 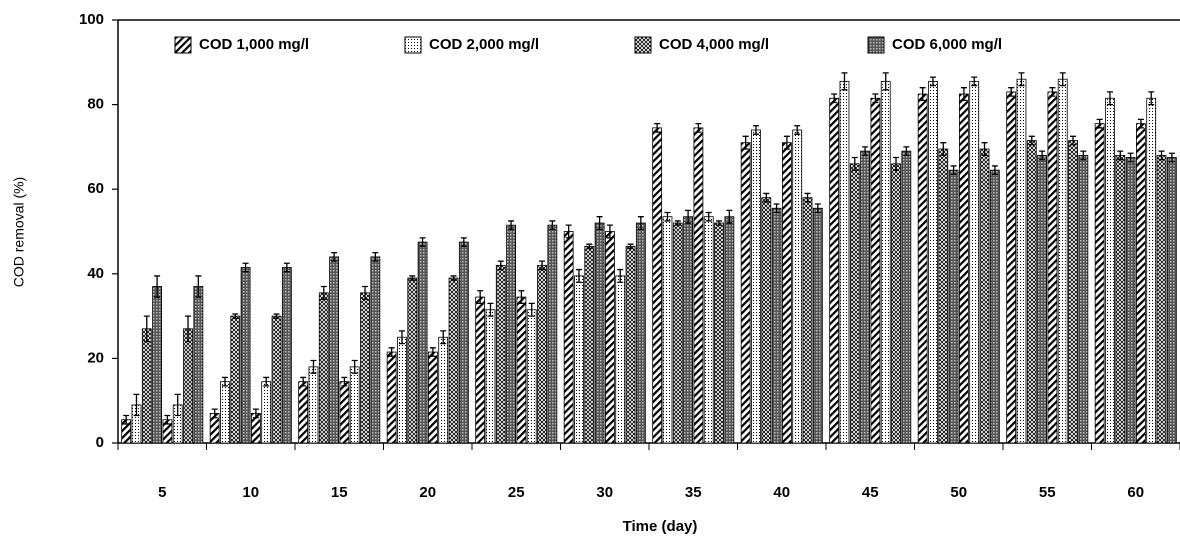 I want to click on legend-swatch, so click(x=413, y=45).